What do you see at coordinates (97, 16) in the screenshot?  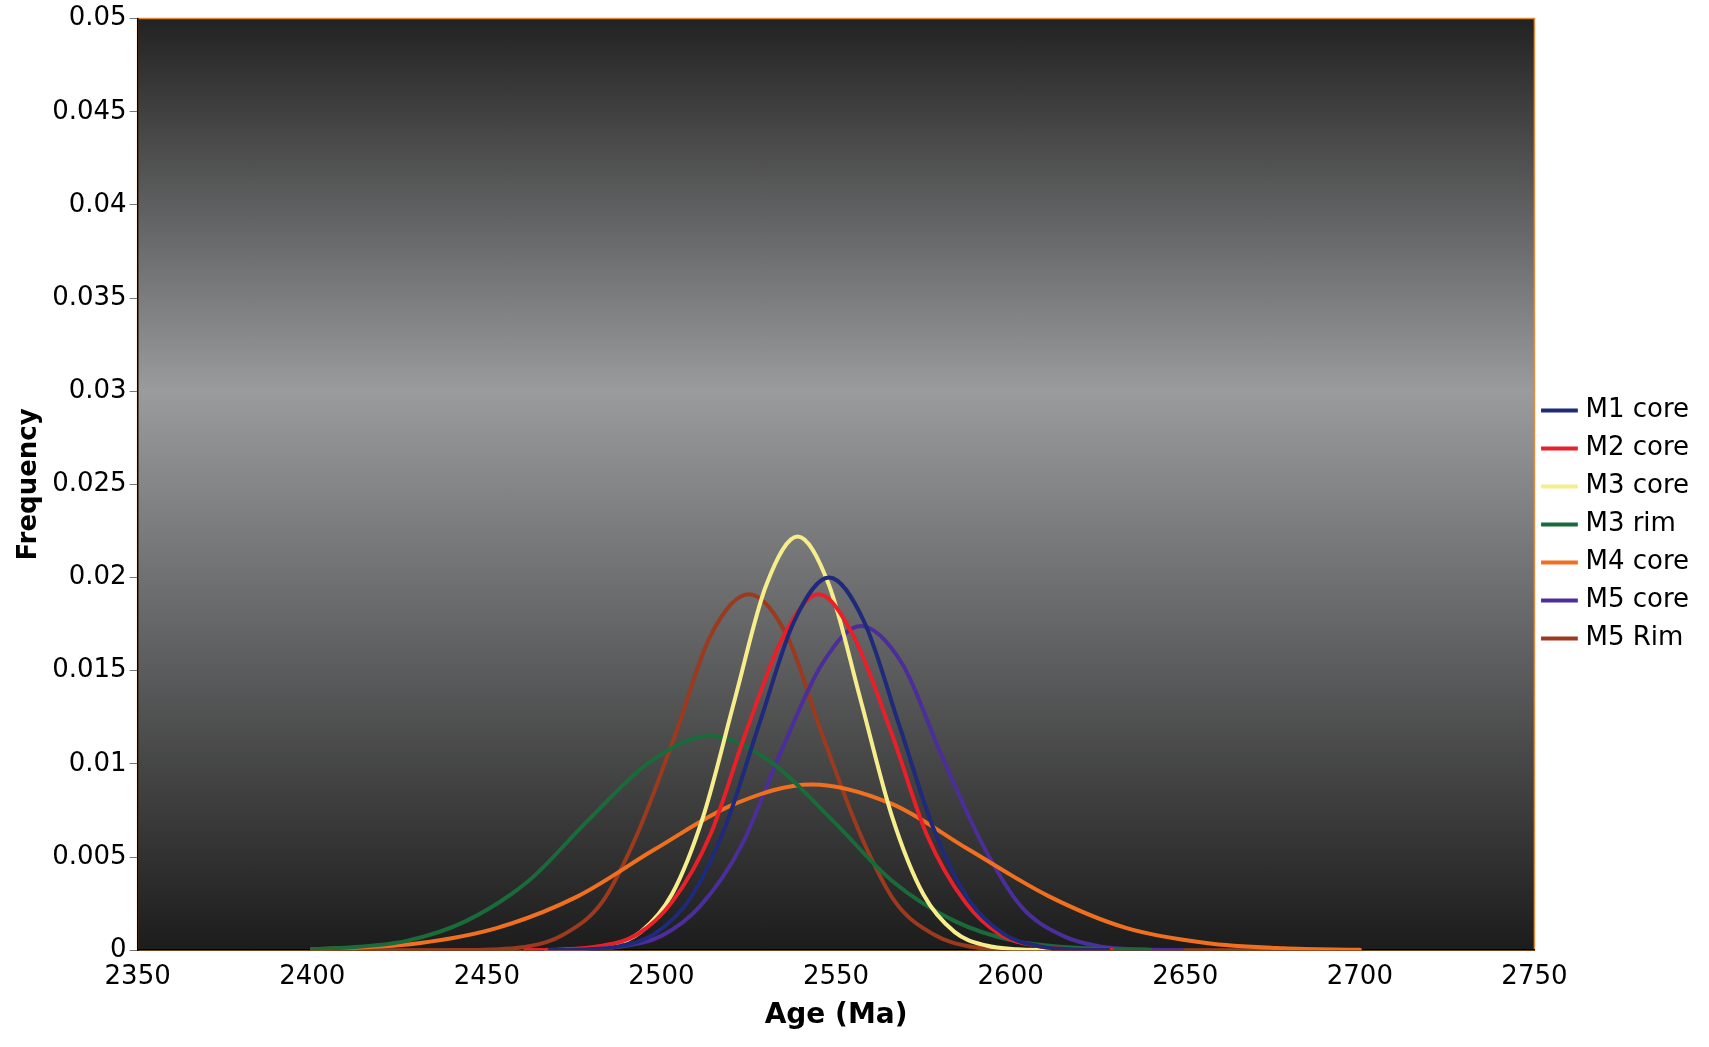 I see `y-tick-label: 0.05` at bounding box center [97, 16].